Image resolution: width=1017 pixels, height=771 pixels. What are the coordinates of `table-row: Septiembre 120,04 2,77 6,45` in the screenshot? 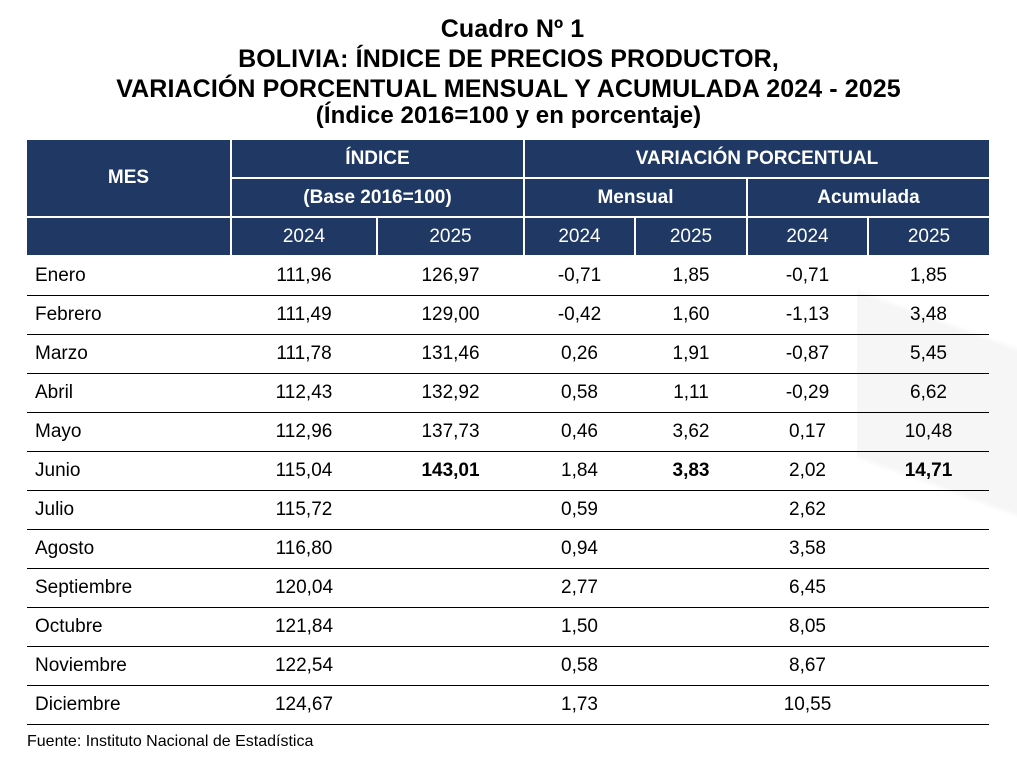 It's located at (508, 588).